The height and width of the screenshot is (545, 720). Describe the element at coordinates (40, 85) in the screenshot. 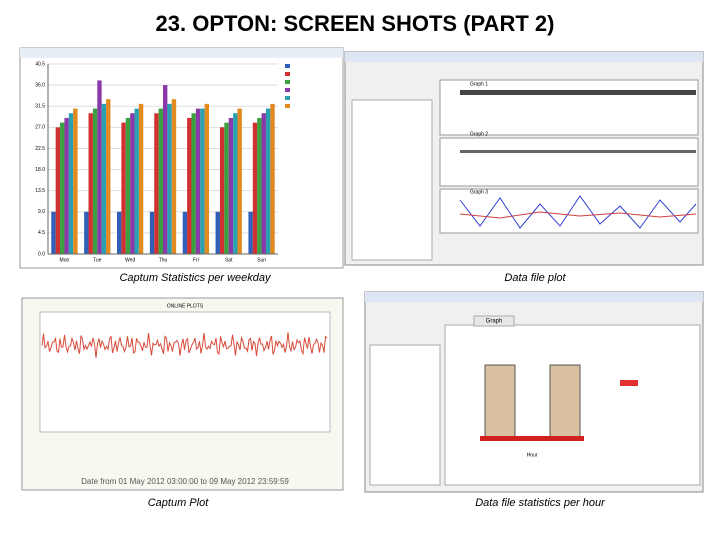

I see `y-tick-label: 36.0` at that location.